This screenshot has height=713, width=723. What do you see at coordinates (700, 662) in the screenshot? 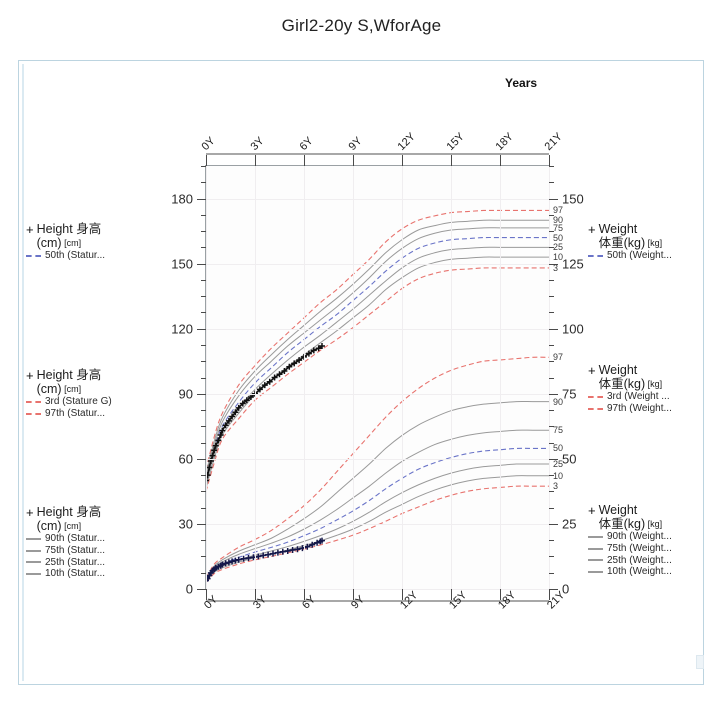
I see `footer-marker` at bounding box center [700, 662].